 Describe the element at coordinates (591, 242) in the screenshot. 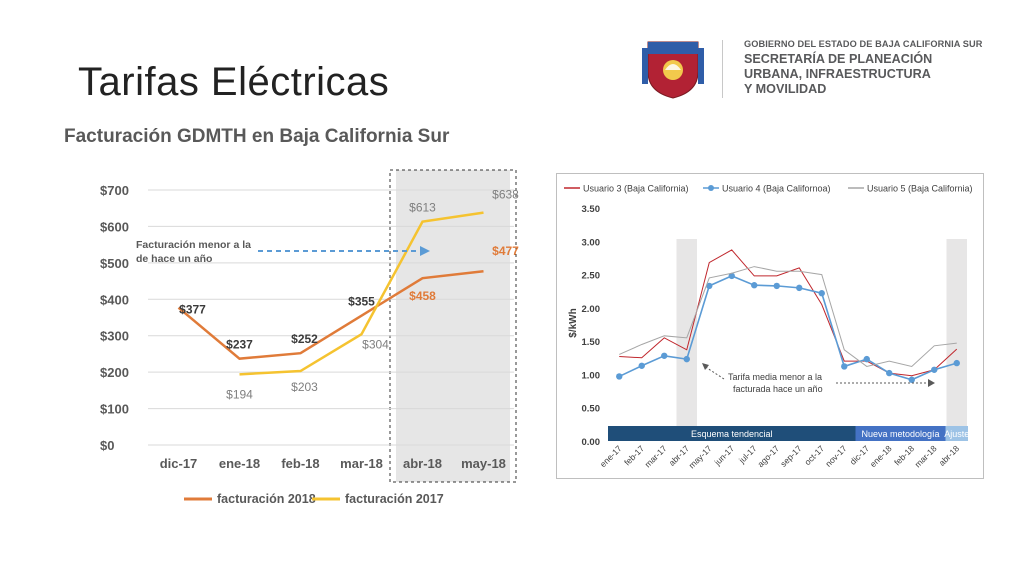

I see `y-tick-label: 3.00` at that location.